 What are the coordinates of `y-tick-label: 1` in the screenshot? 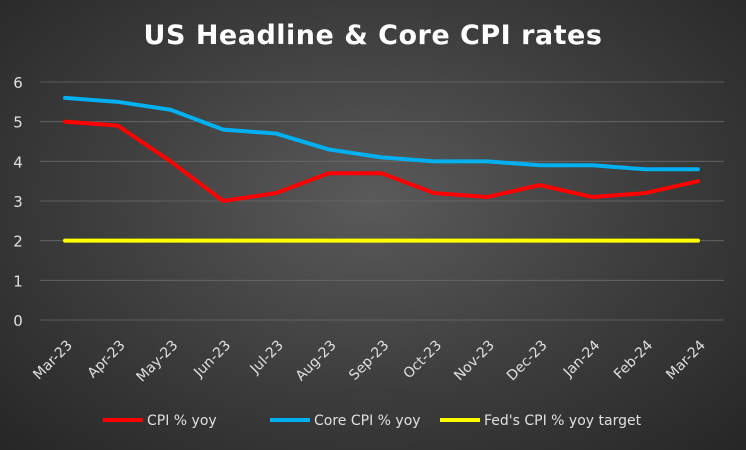 It's located at (18, 281).